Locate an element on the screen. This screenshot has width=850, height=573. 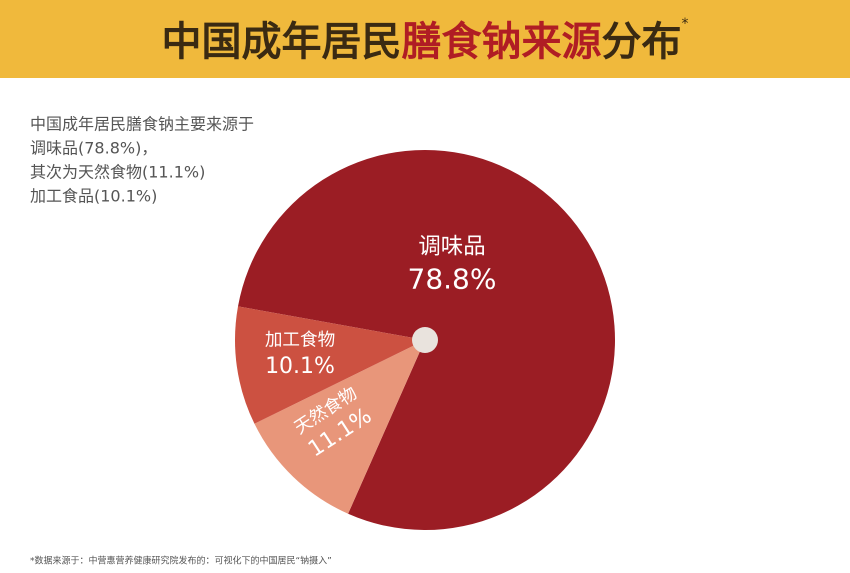
title: 中国成年居民膳食钠来源分布* is located at coordinates (425, 40).